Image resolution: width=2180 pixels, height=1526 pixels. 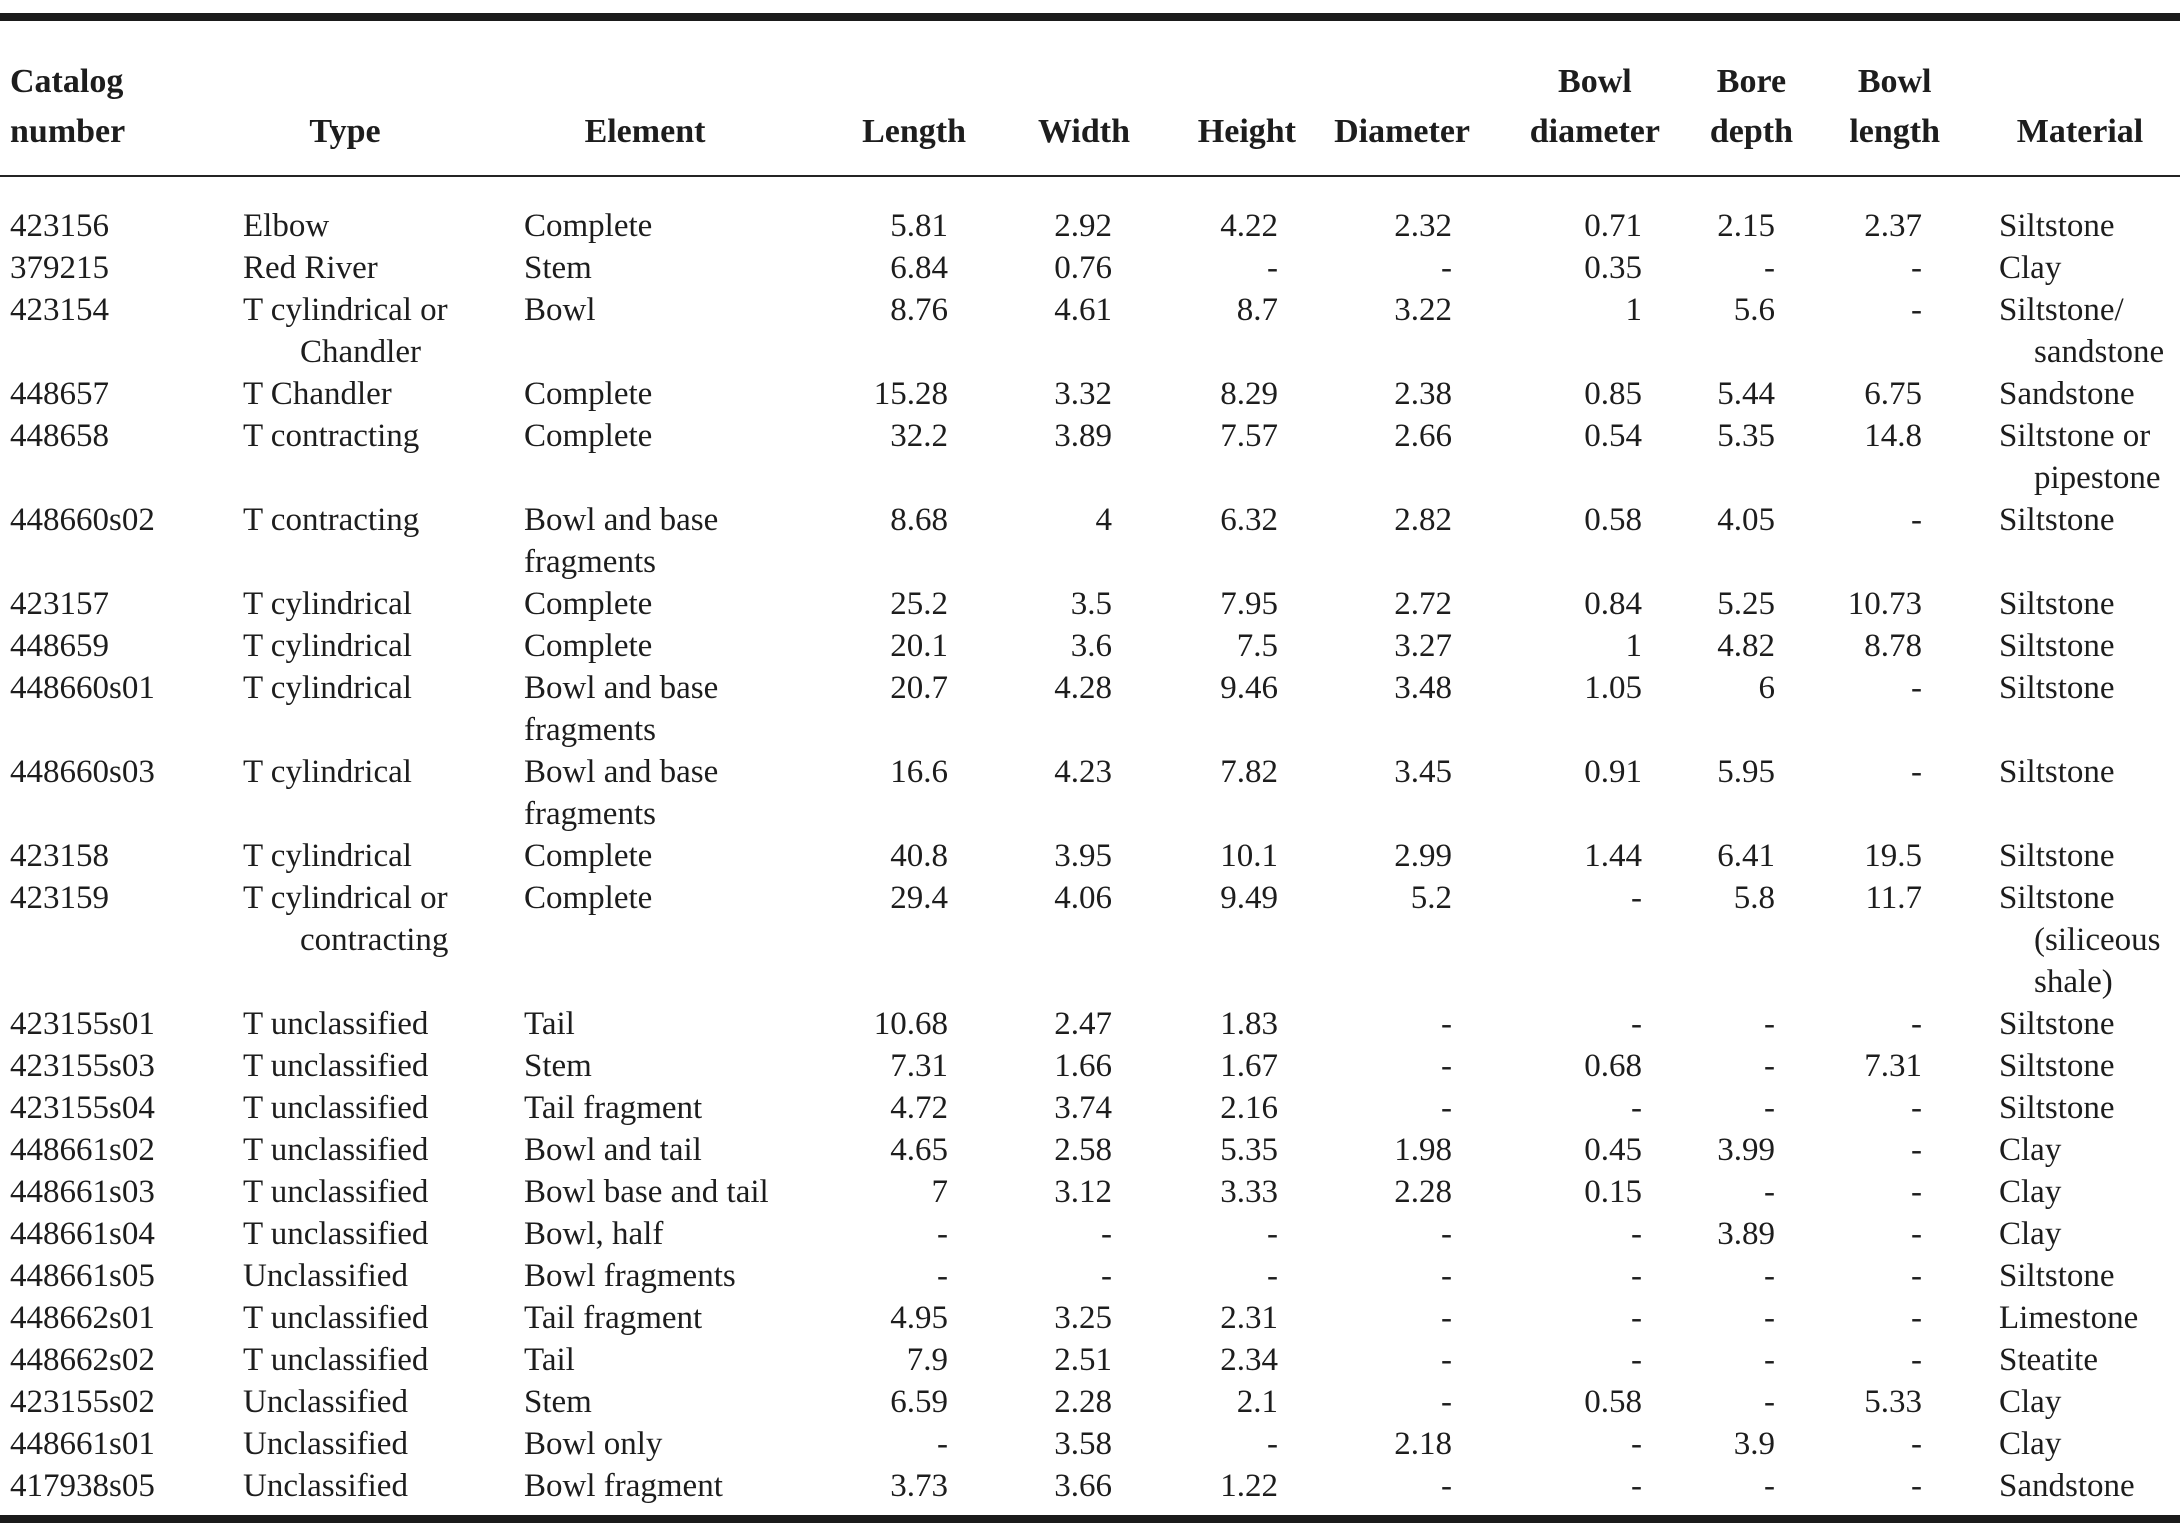 What do you see at coordinates (82, 1318) in the screenshot?
I see `cell-catalog-number: 448662s01` at bounding box center [82, 1318].